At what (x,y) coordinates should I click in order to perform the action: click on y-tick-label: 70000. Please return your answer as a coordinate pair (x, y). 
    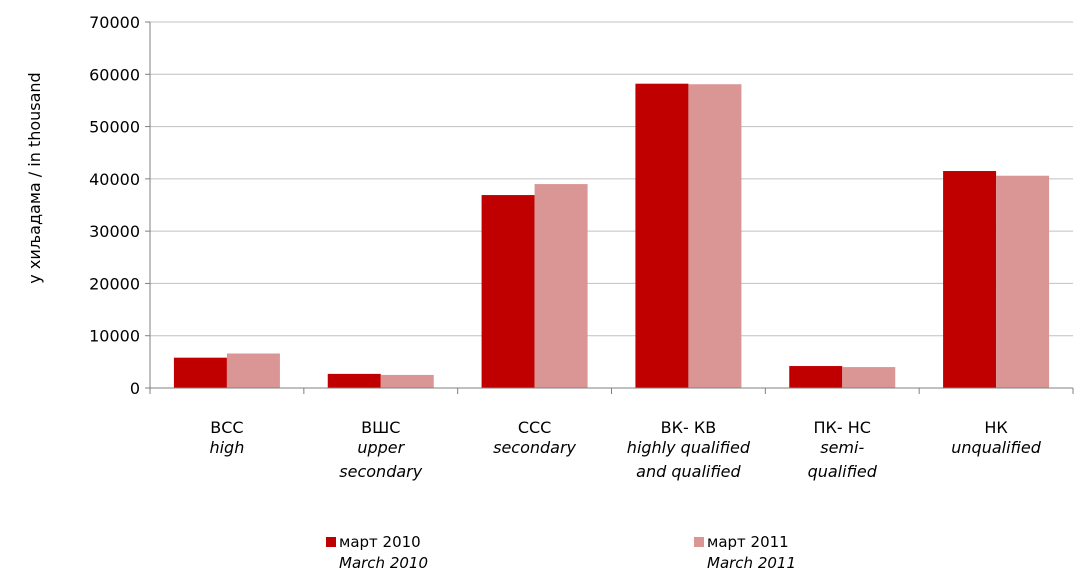
    Looking at the image, I should click on (114, 22).